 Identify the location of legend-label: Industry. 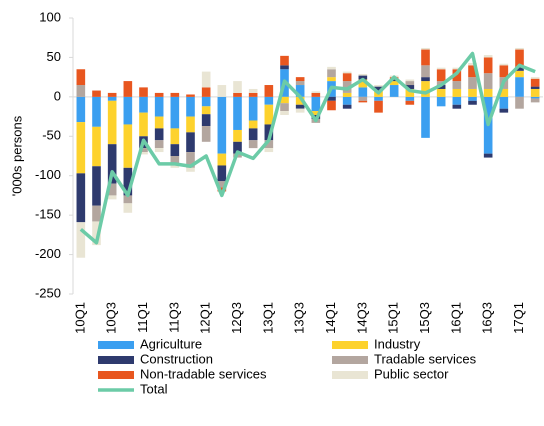
(397, 343).